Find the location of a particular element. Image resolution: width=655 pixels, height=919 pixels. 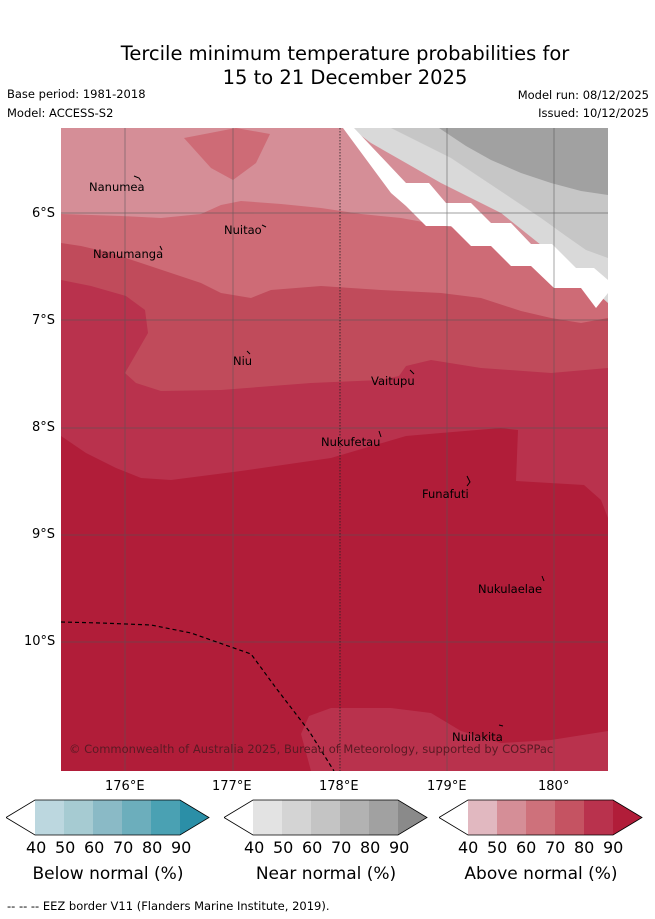

place-label-vaitupu: Vaitupu is located at coordinates (393, 381).